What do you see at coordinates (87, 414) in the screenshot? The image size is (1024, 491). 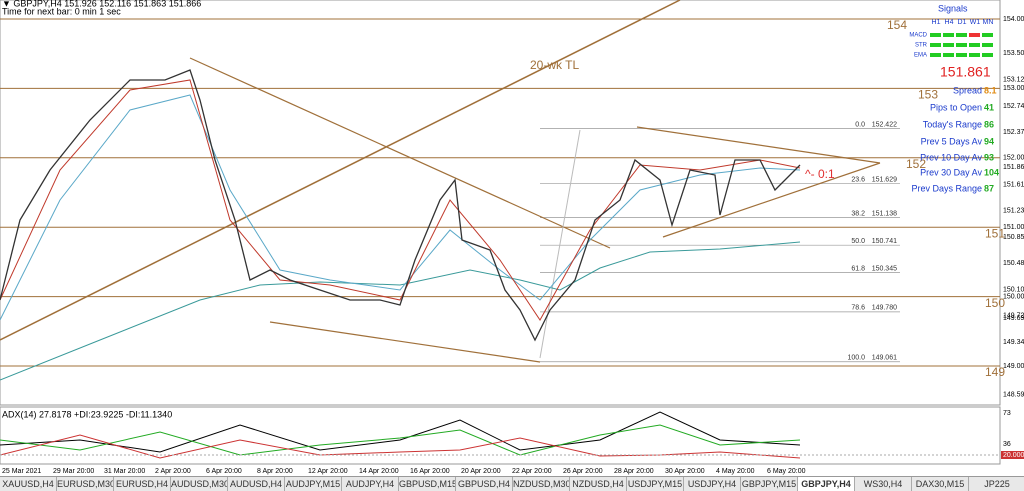 I see `indicator-label: ADX(14) 27.8178 +DI:23.9225 -DI:11.1340` at bounding box center [87, 414].